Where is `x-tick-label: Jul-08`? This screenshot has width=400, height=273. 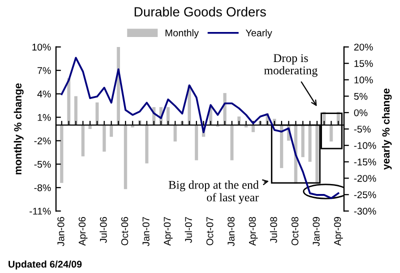
x-tick-label: Jul-08 is located at coordinates (274, 230).